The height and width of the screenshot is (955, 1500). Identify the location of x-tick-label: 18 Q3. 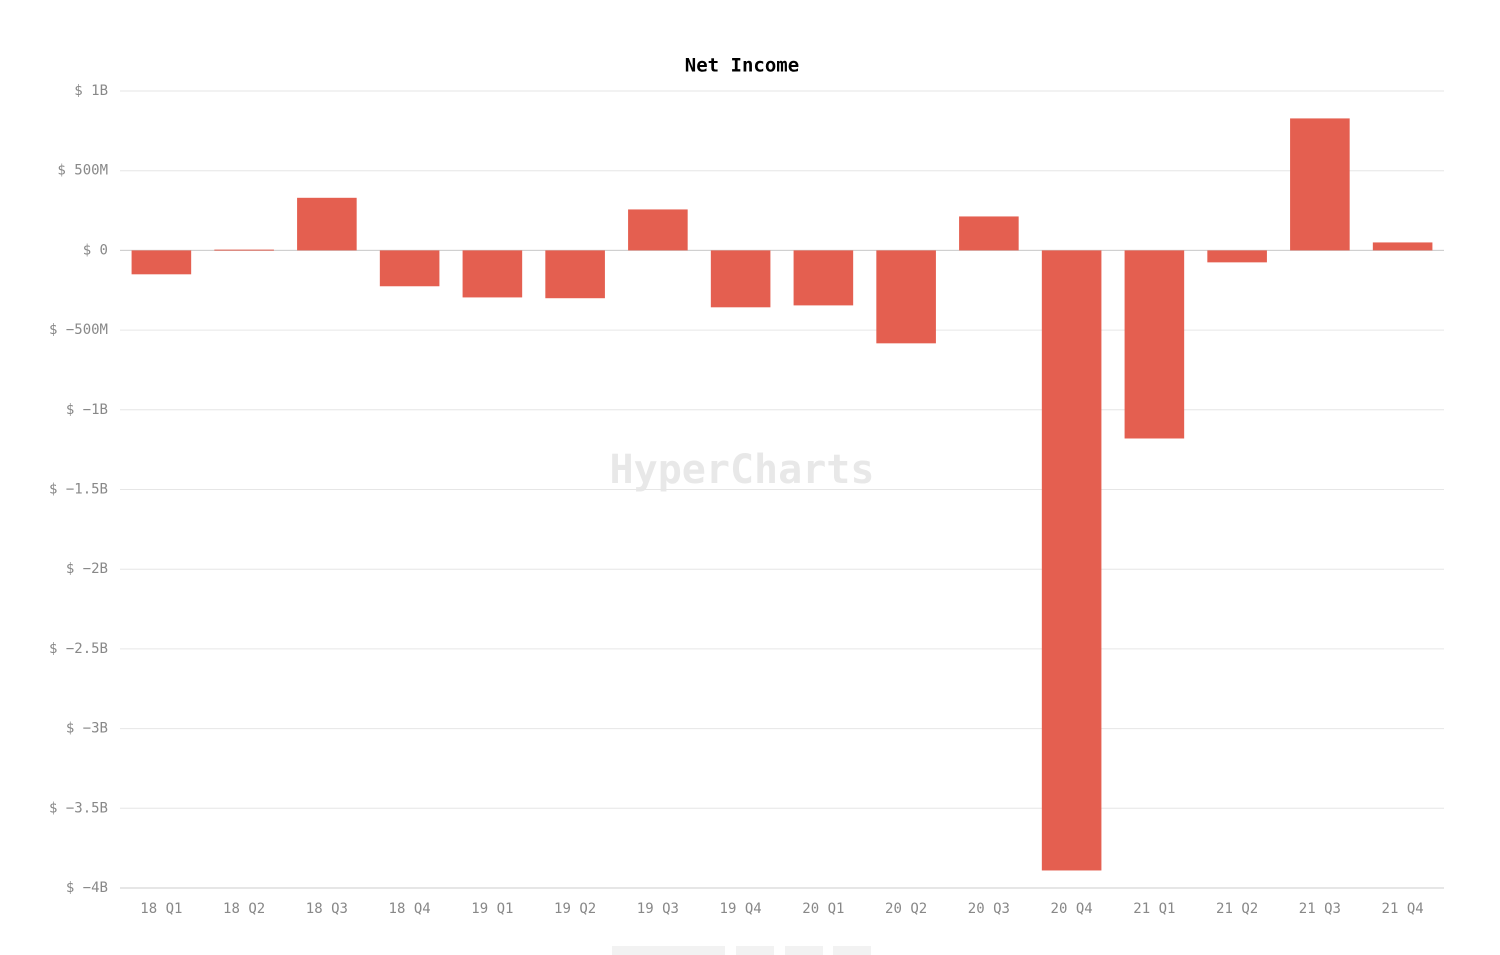
(327, 909).